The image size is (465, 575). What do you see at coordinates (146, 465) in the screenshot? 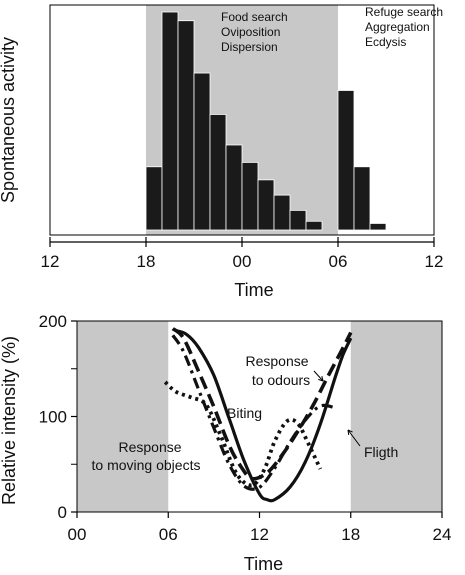
I see `series-label: to moving objects` at bounding box center [146, 465].